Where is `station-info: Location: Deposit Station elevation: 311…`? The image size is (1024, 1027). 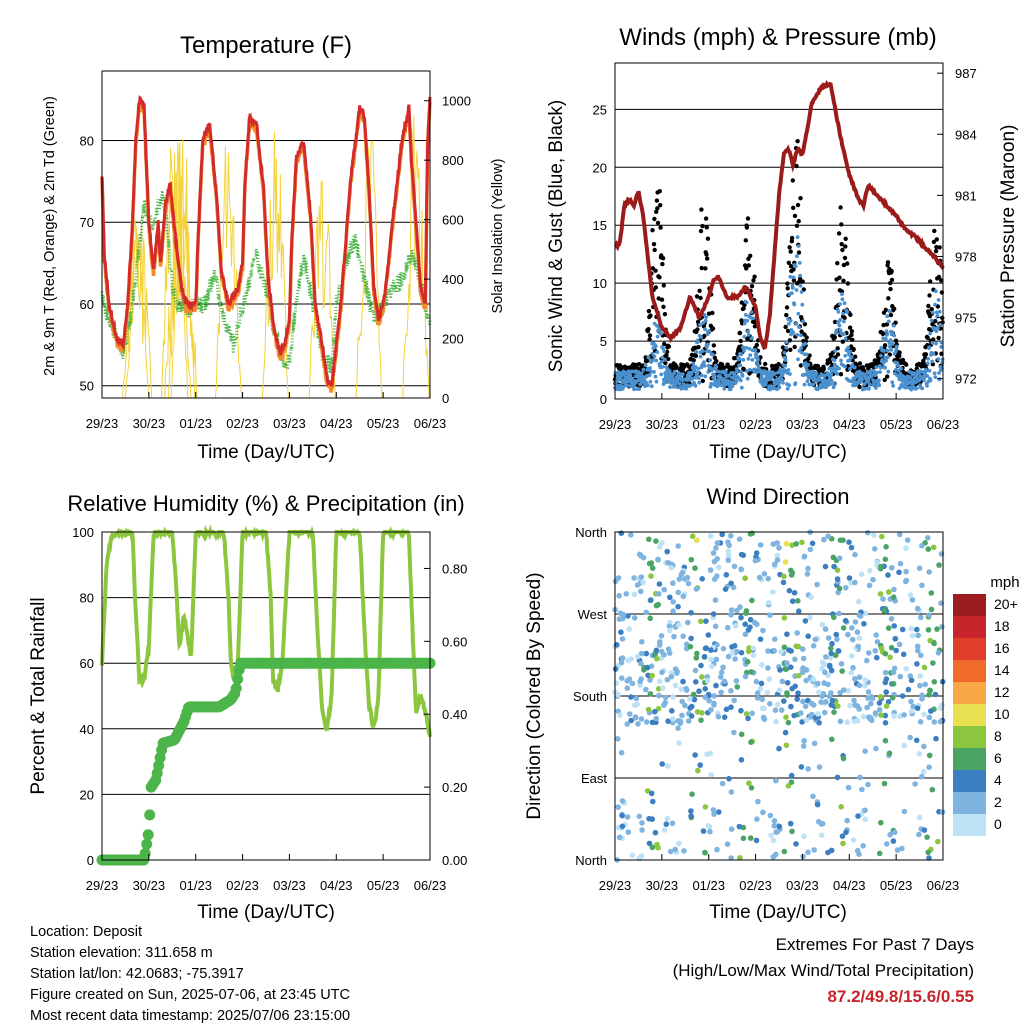
station-info: Location: Deposit Station elevation: 311… is located at coordinates (190, 974).